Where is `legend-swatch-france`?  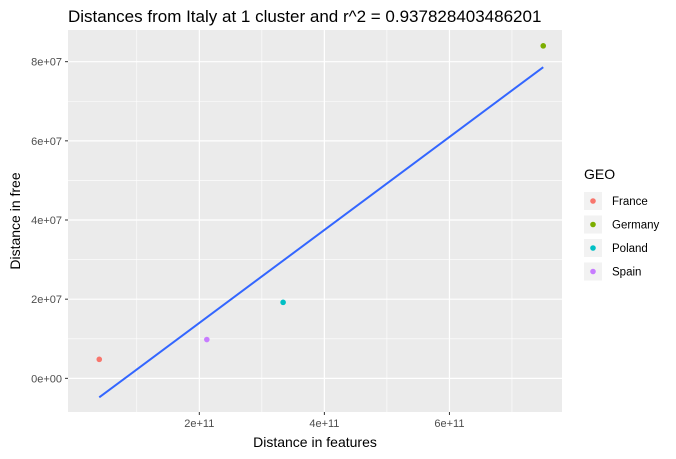
legend-swatch-france is located at coordinates (593, 201).